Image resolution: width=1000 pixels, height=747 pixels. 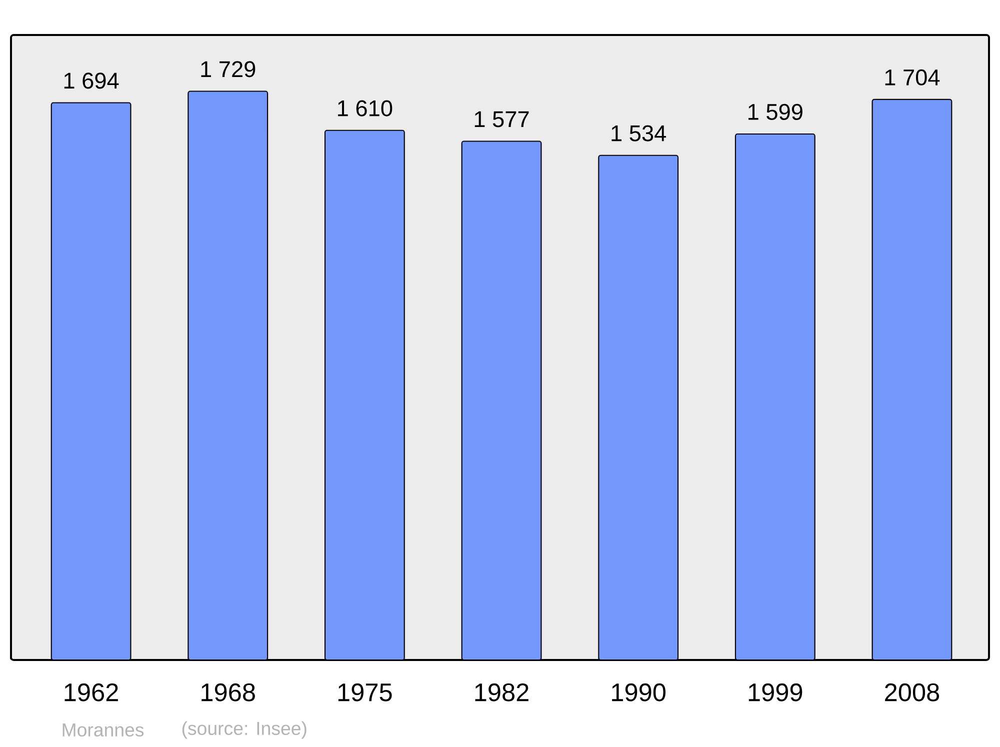 What do you see at coordinates (639, 133) in the screenshot?
I see `data-label: 1 534` at bounding box center [639, 133].